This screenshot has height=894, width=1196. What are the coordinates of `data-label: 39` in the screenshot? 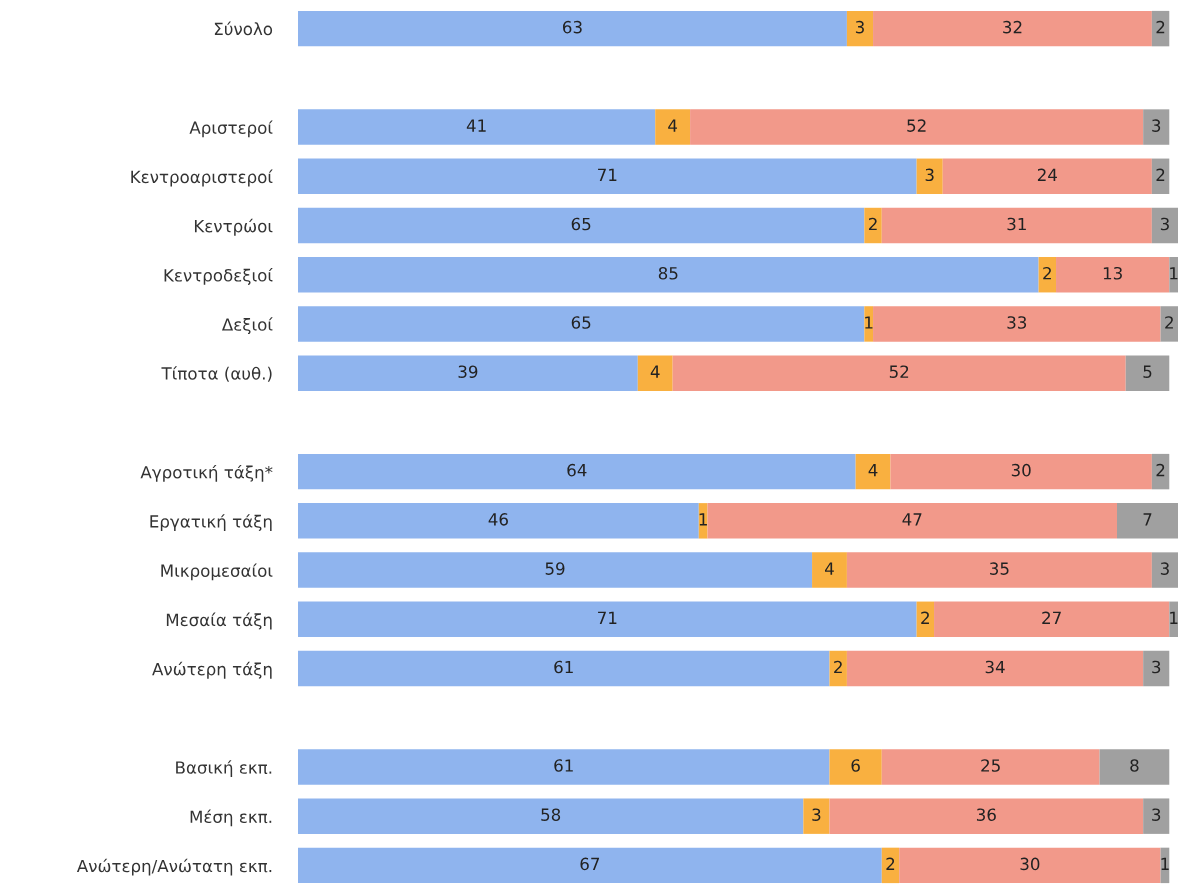 It's located at (468, 371).